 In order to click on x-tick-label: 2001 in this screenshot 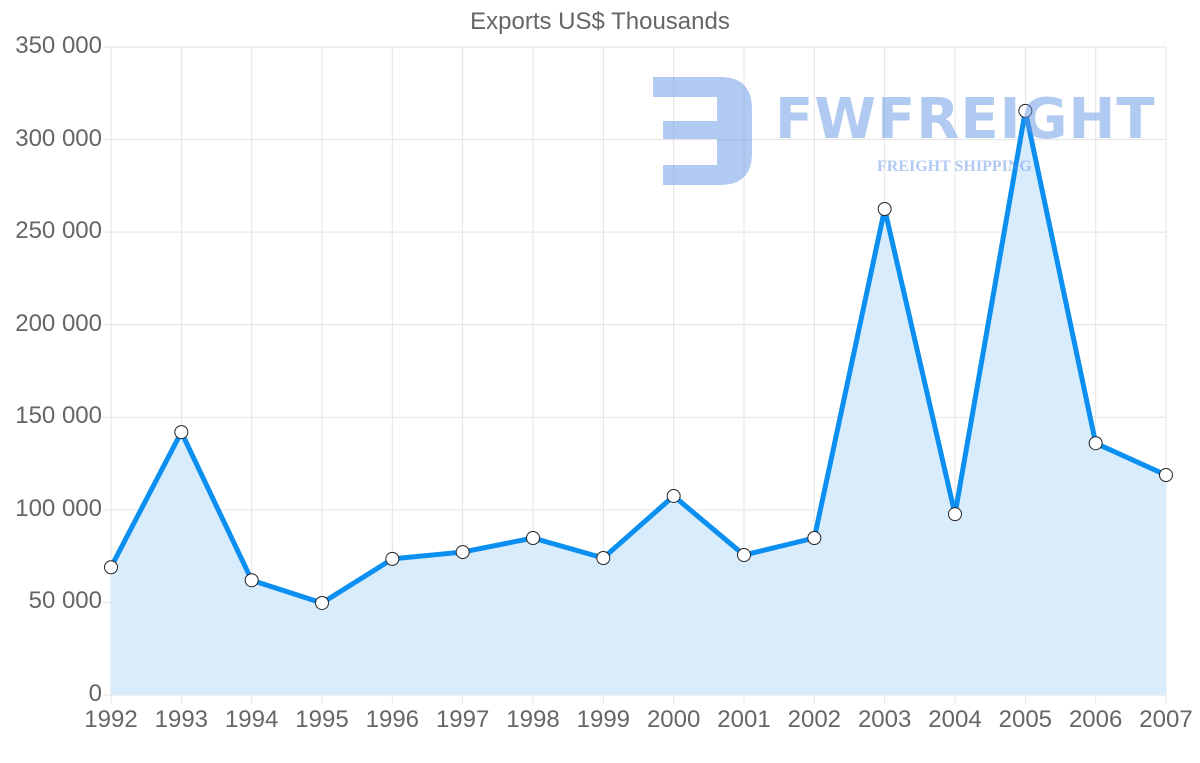, I will do `click(744, 719)`.